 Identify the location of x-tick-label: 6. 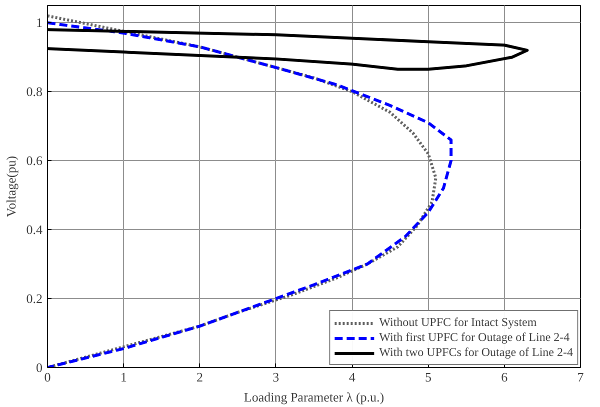
(504, 377).